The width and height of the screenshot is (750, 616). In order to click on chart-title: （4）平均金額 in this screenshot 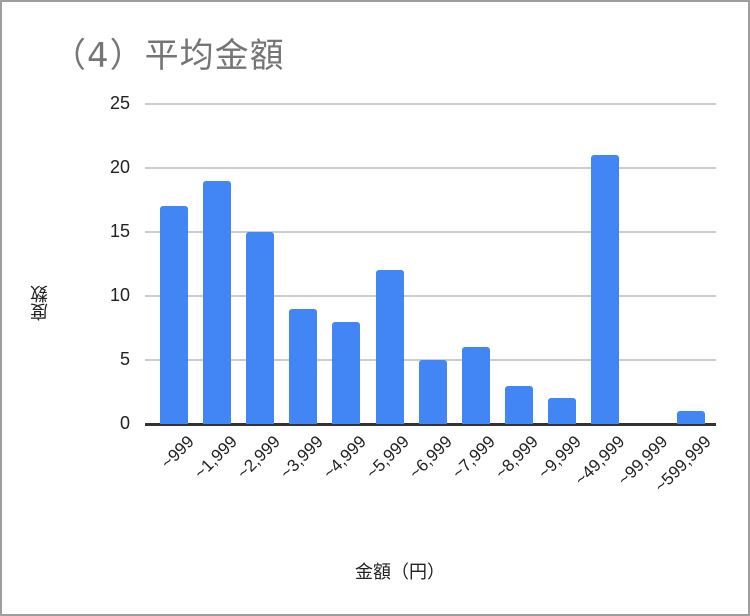, I will do `click(168, 56)`.